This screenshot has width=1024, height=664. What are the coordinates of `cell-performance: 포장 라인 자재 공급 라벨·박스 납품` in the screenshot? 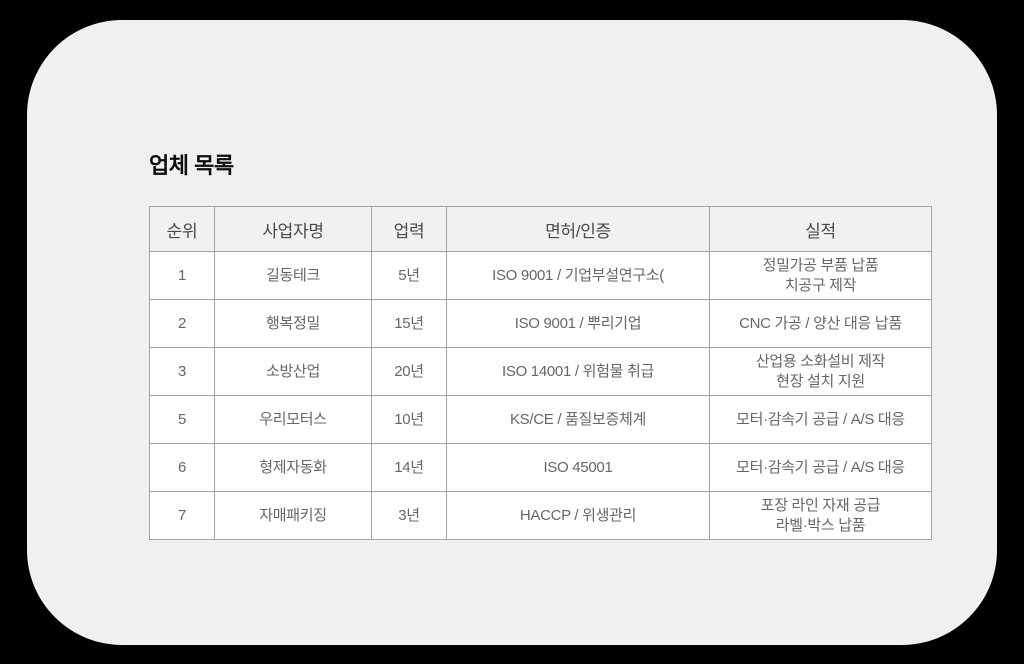 It's located at (820, 515).